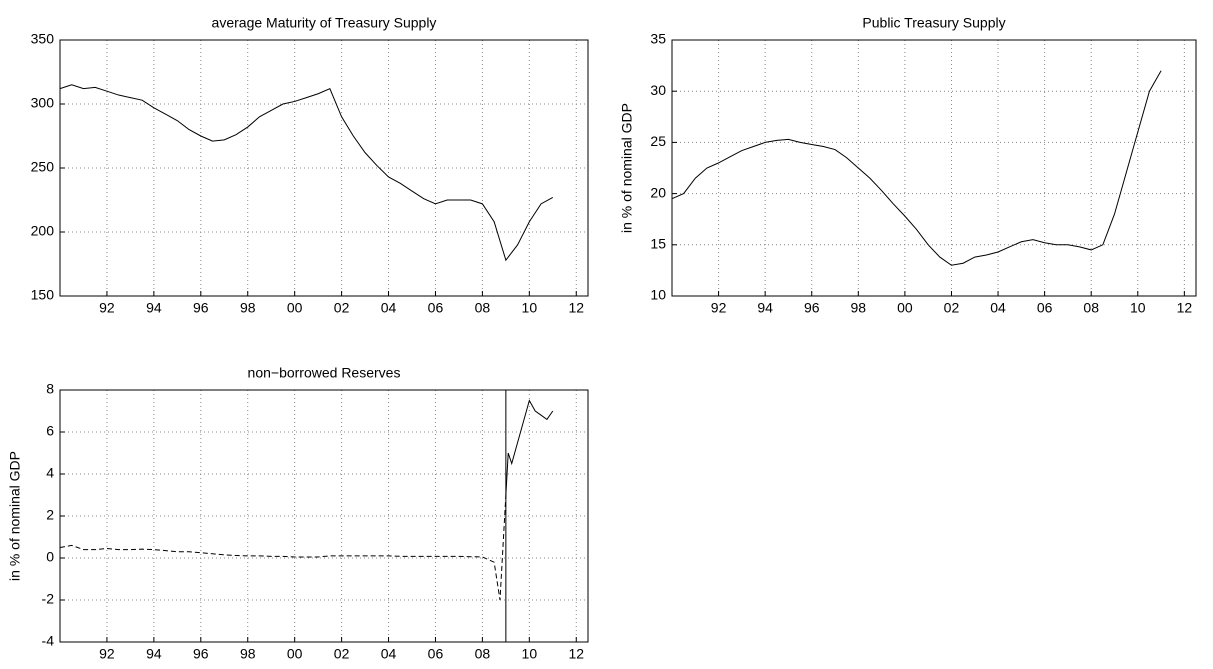 The height and width of the screenshot is (669, 1213). I want to click on y-tick-label: 25, so click(658, 141).